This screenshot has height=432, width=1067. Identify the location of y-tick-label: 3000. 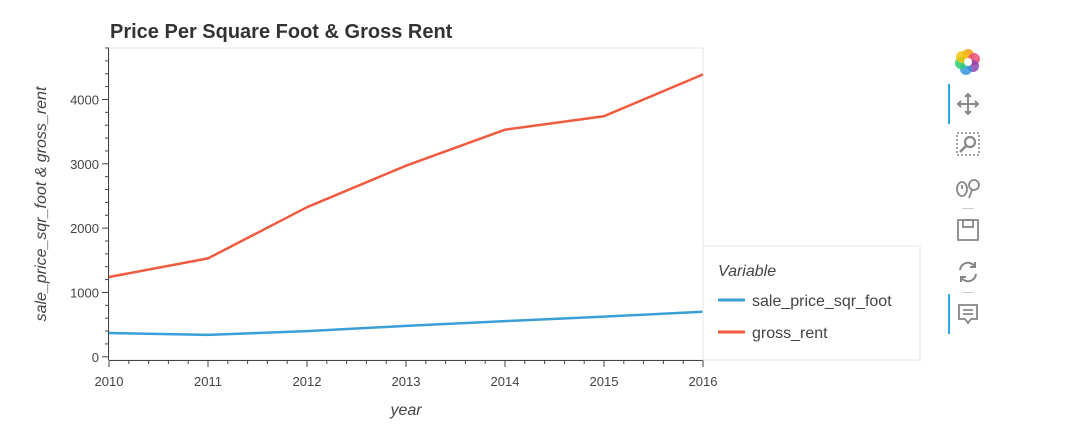
(84, 164).